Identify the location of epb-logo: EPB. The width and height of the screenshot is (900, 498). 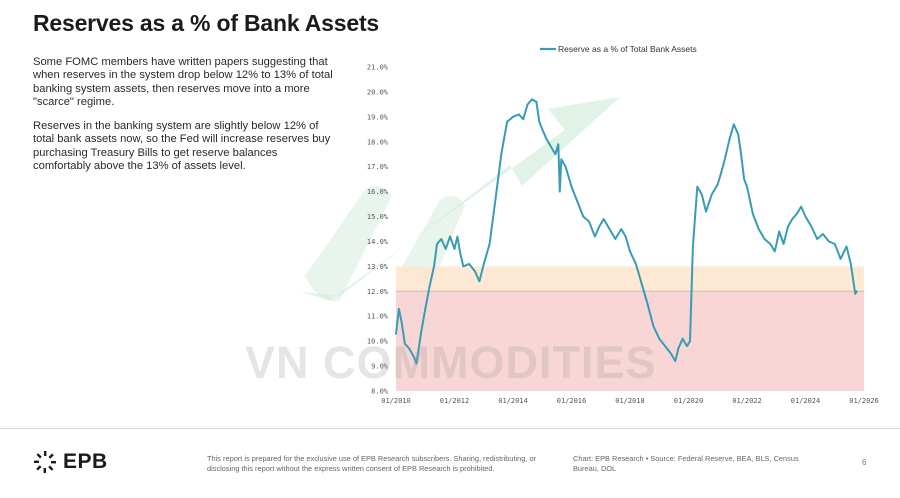
(70, 462).